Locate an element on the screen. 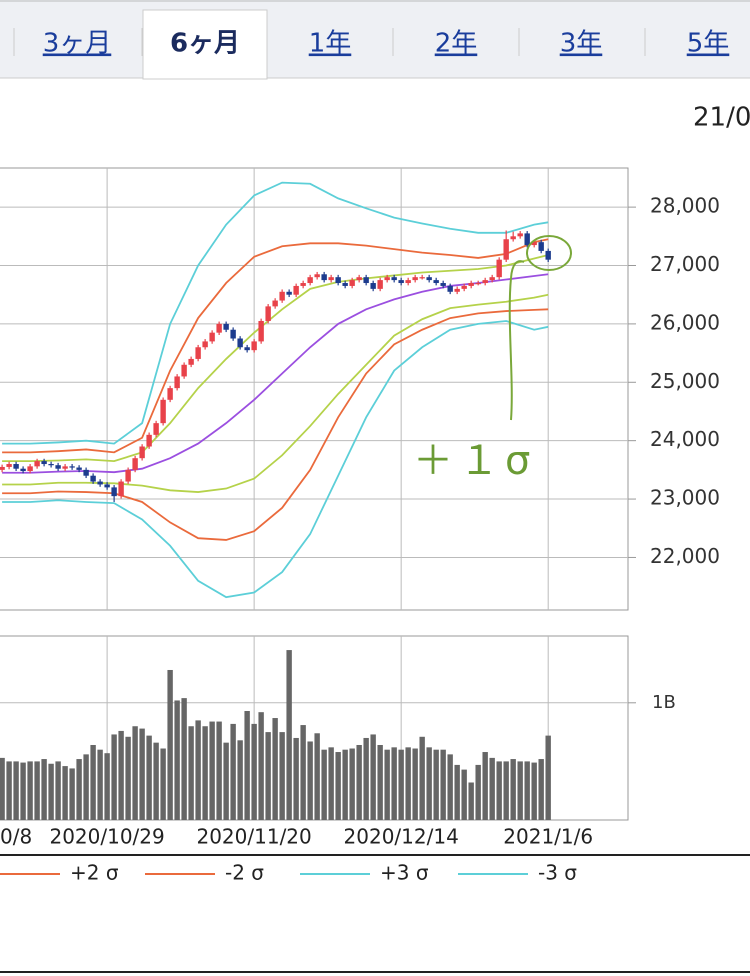 This screenshot has height=976, width=750. legend-label: -3 σ is located at coordinates (557, 873).